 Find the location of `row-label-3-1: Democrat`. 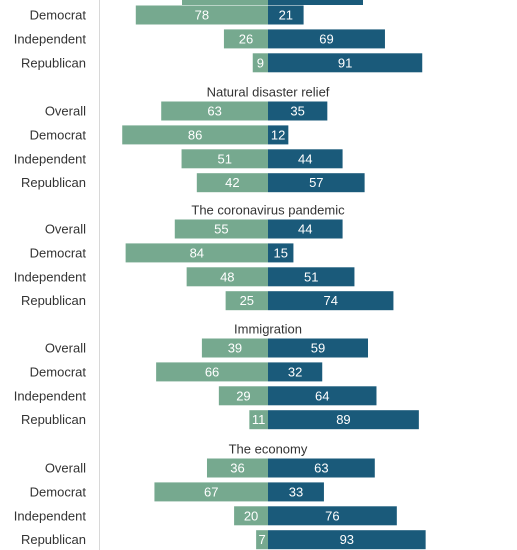

row-label-3-1: Democrat is located at coordinates (58, 491).